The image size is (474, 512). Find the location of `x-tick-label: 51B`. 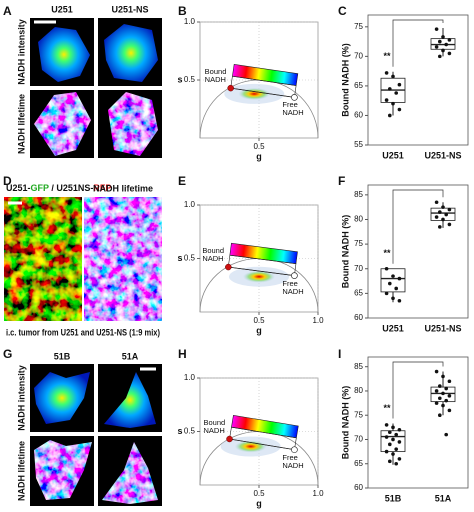

x-tick-label: 51B is located at coordinates (393, 498).